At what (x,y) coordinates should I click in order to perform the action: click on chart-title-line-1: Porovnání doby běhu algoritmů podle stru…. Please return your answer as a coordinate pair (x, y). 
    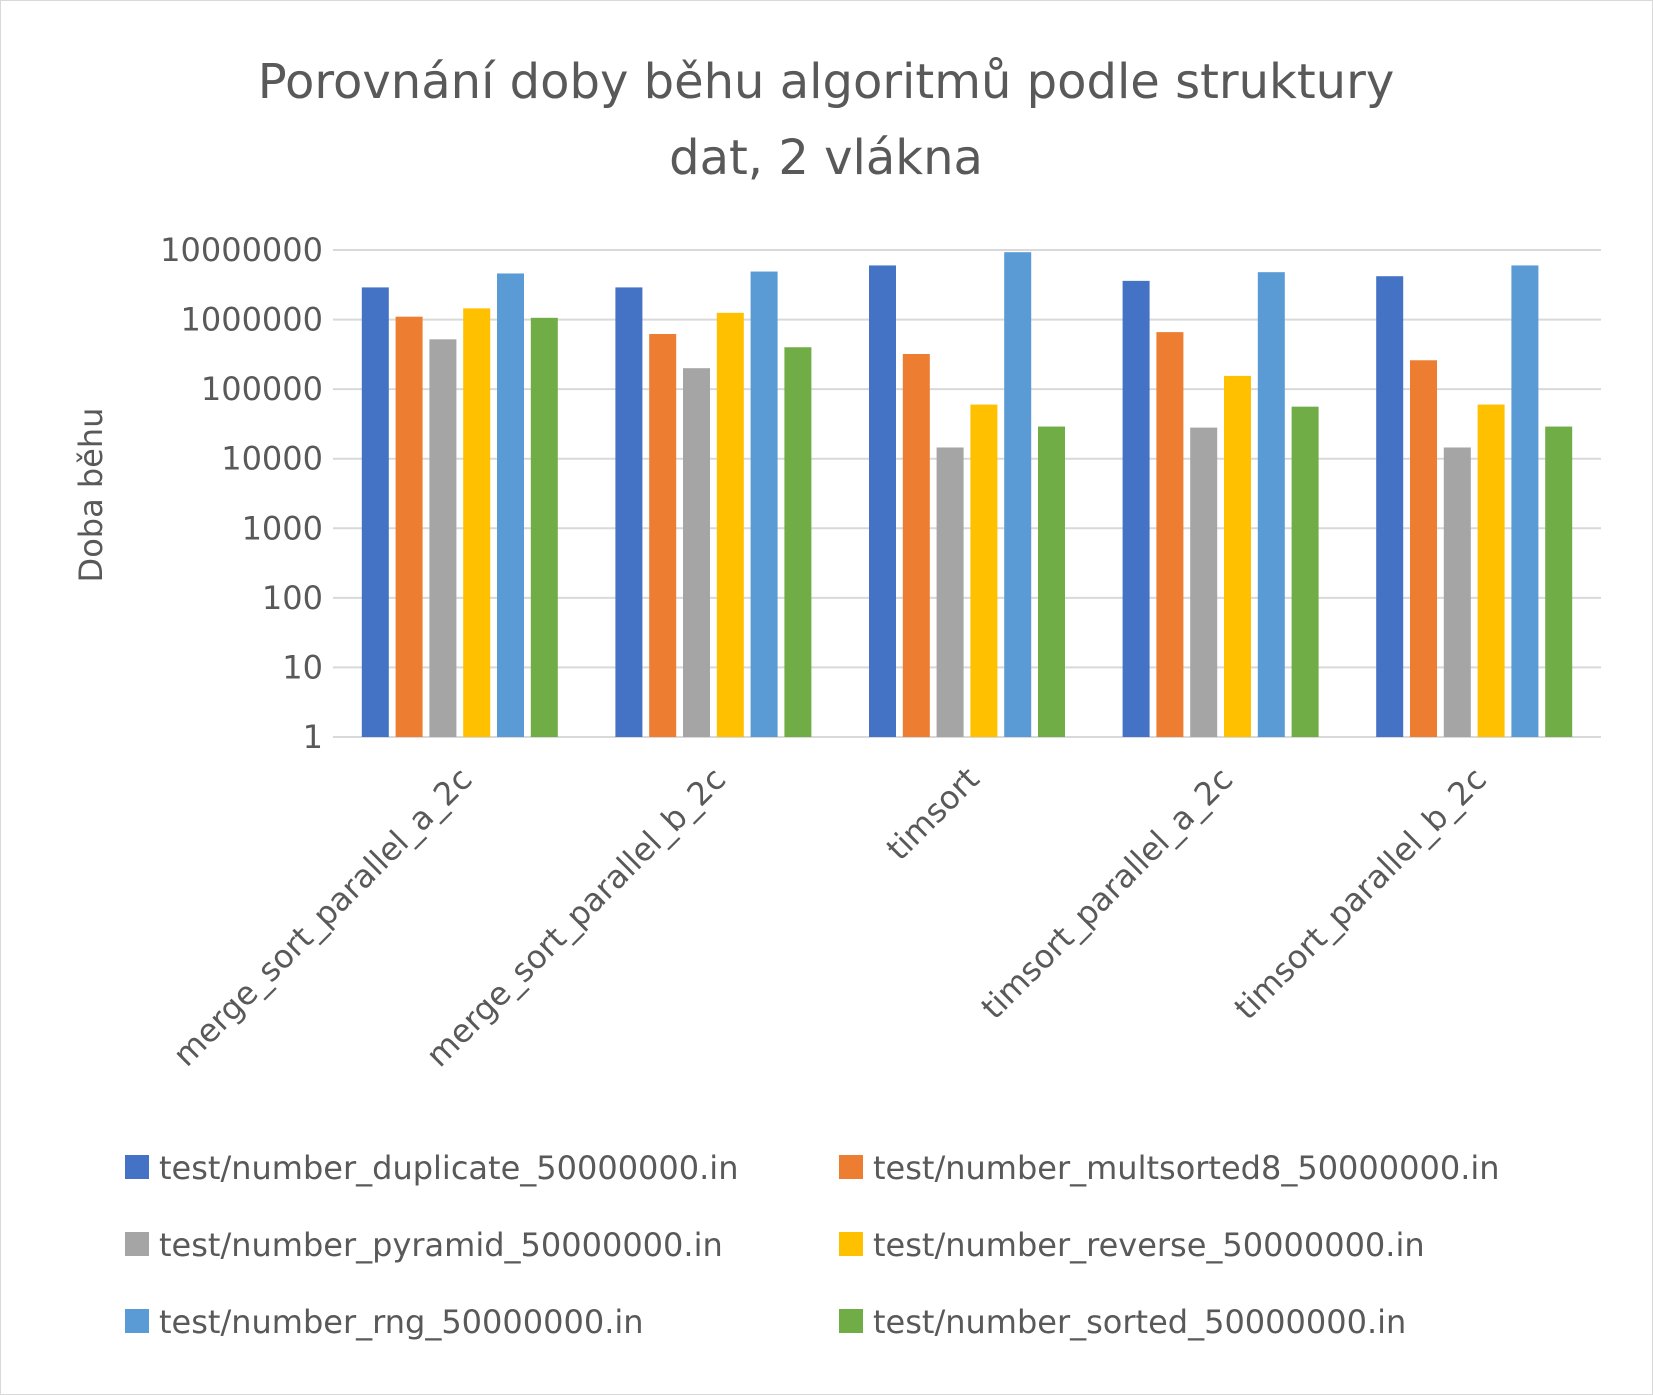
    Looking at the image, I should click on (826, 82).